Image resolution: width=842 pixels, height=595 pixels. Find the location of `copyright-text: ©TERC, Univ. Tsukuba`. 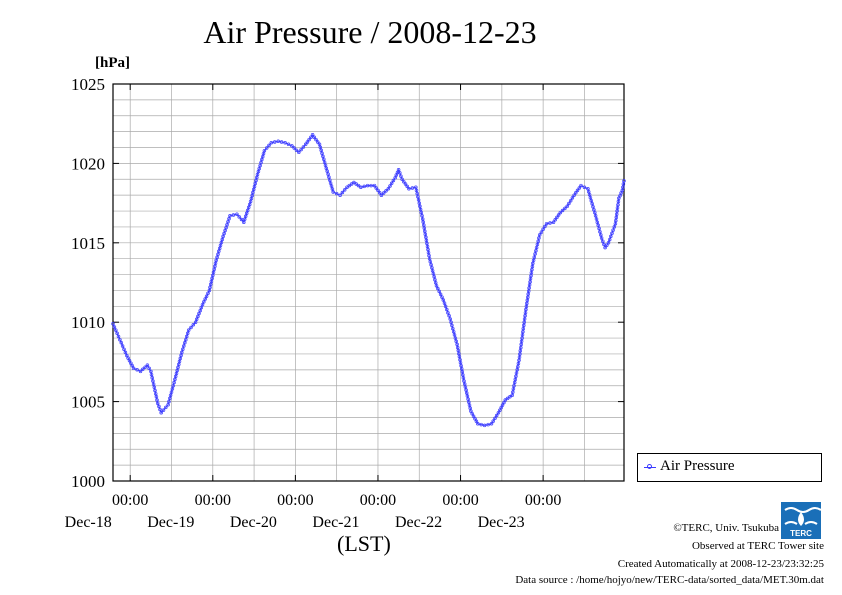

copyright-text: ©TERC, Univ. Tsukuba is located at coordinates (726, 528).